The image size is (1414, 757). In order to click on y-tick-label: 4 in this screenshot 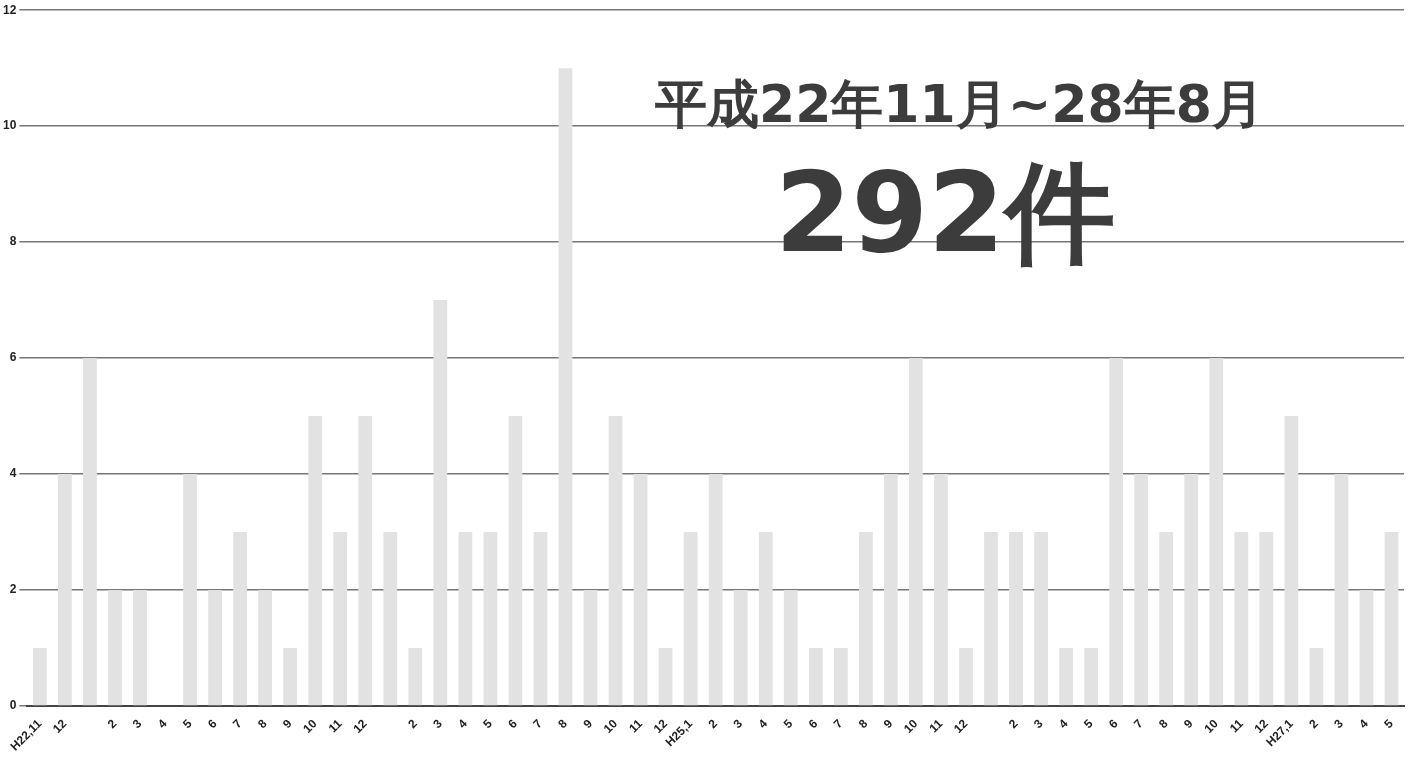, I will do `click(13, 473)`.